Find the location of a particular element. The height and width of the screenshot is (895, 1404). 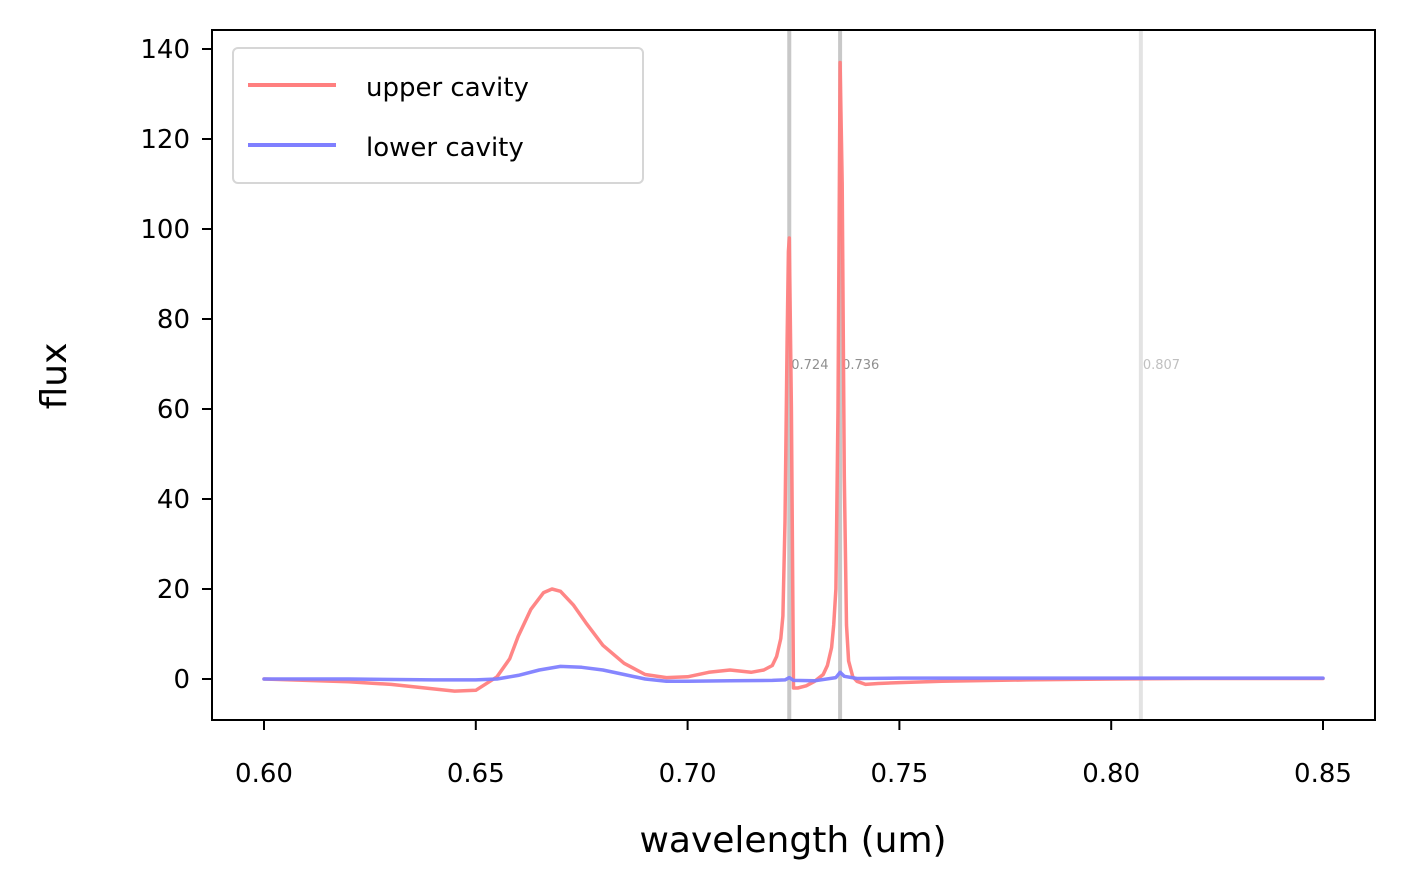

y-tick-label: 140 is located at coordinates (165, 50).